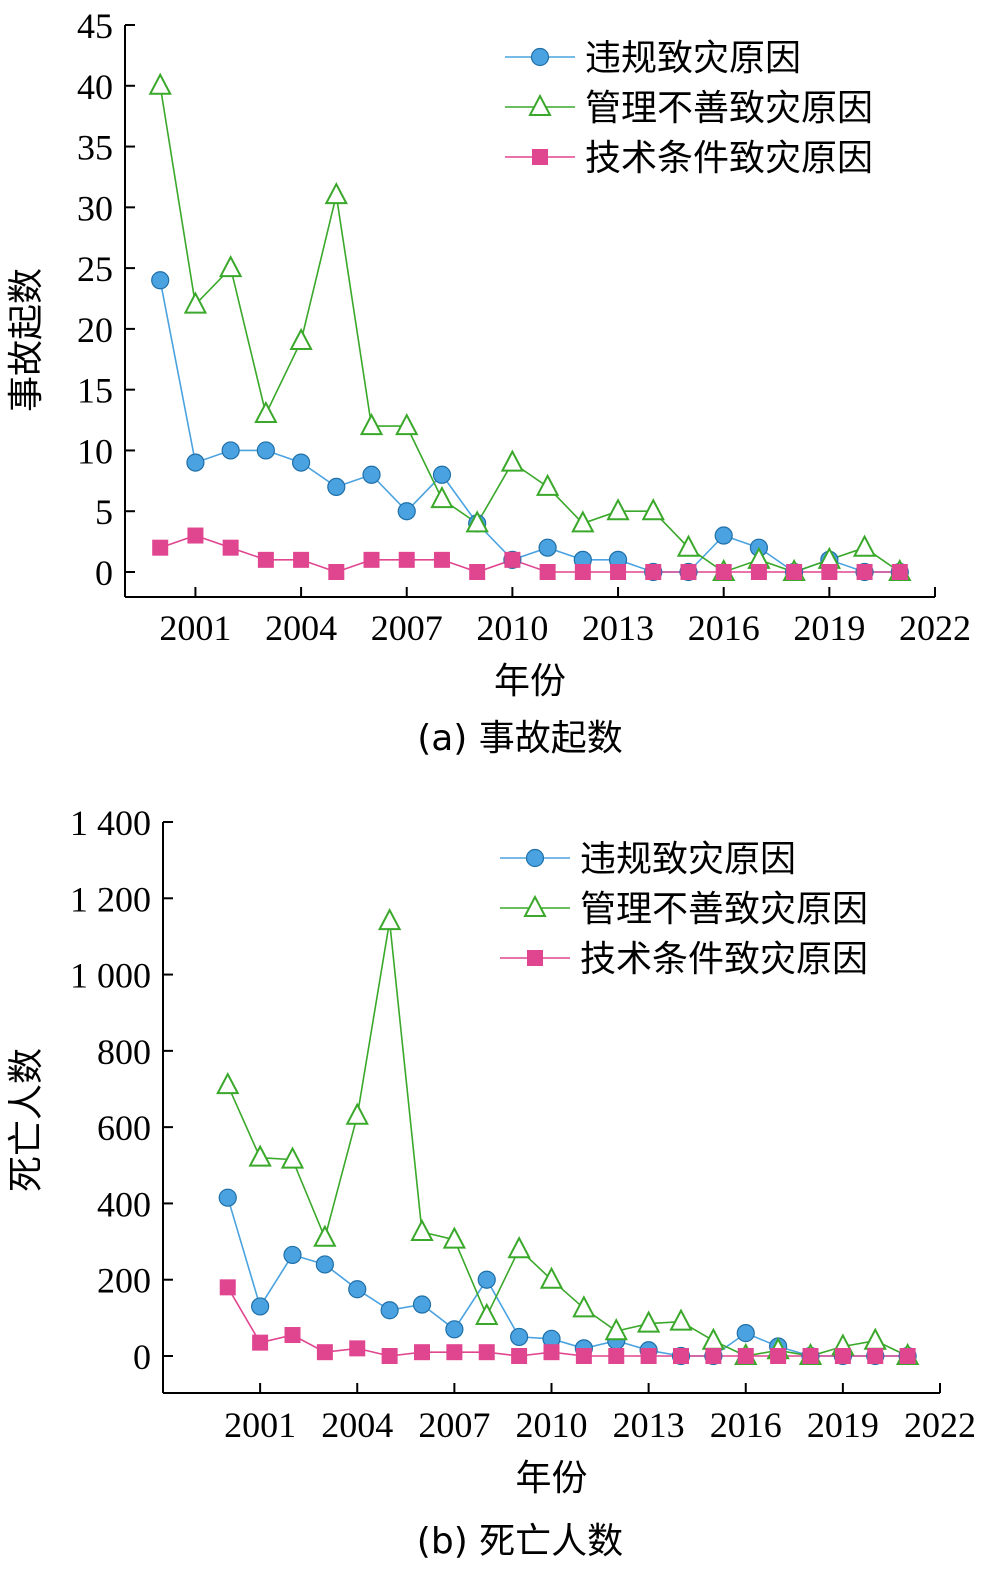  Describe the element at coordinates (95, 451) in the screenshot. I see `y-tick-label: 10` at that location.